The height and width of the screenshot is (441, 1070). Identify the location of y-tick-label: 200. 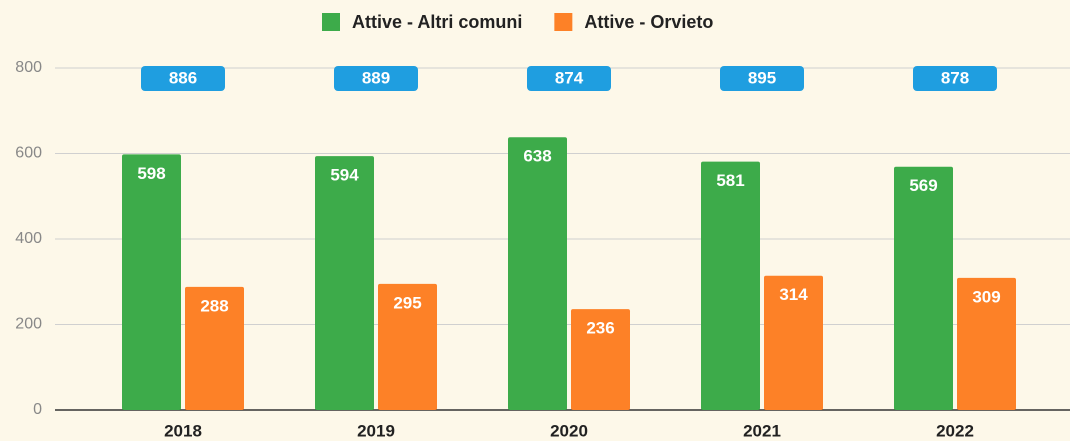
(28, 324).